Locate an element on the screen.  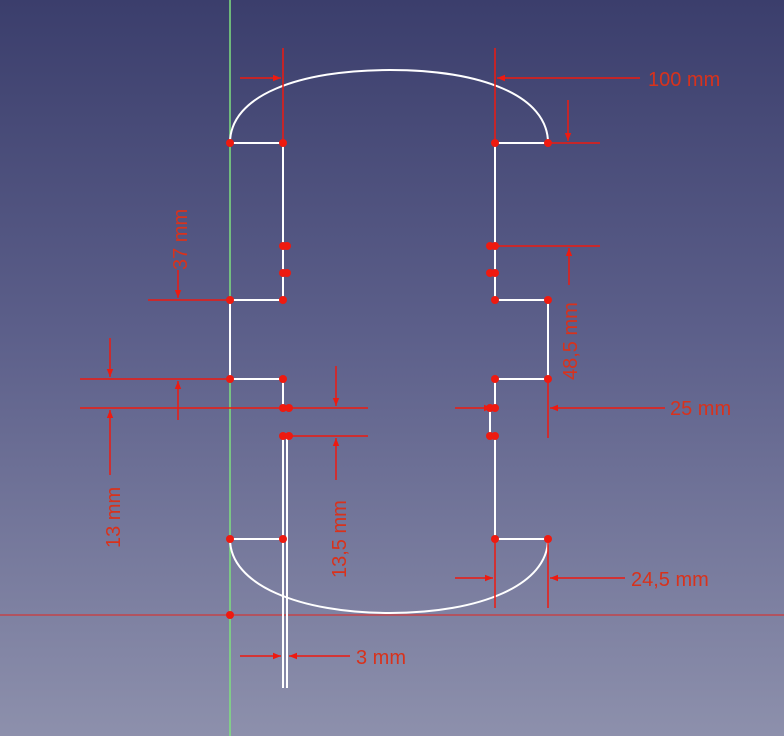
dimension-label-48-5mm: 48,5 mm is located at coordinates (571, 341).